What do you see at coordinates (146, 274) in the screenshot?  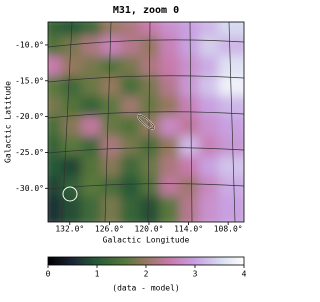 I see `colorbar-tick-label: 2` at bounding box center [146, 274].